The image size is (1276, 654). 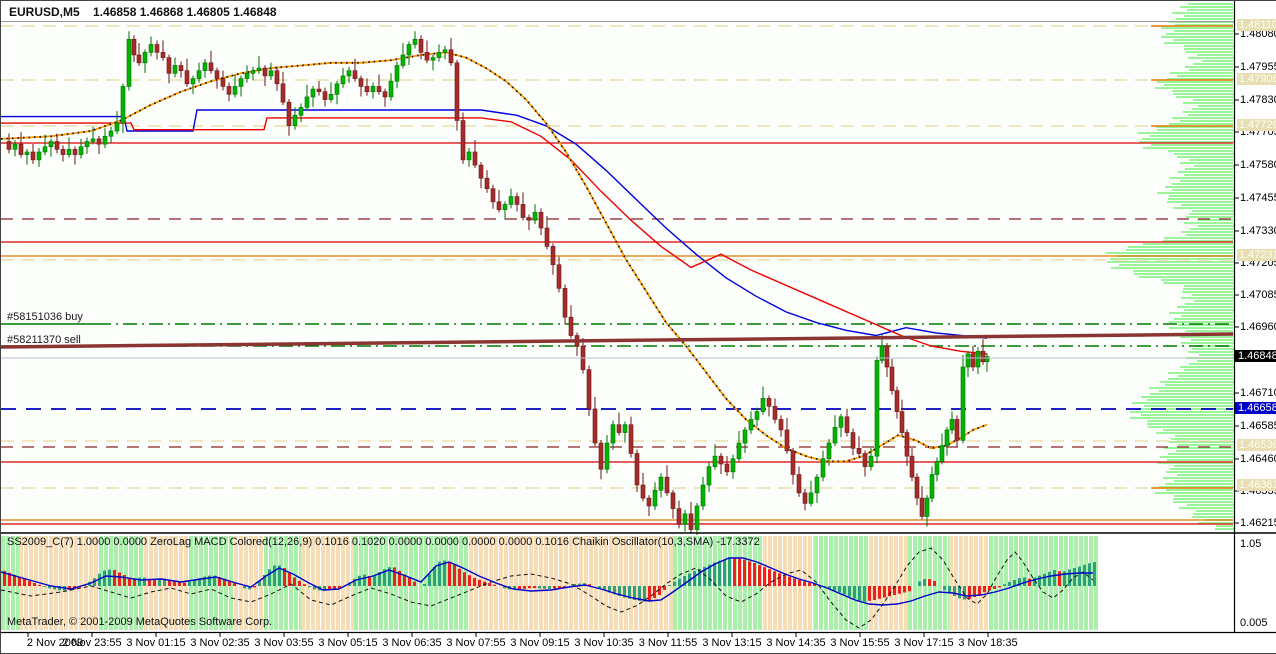 What do you see at coordinates (45, 317) in the screenshot?
I see `trade-order-label: #58151036 buy` at bounding box center [45, 317].